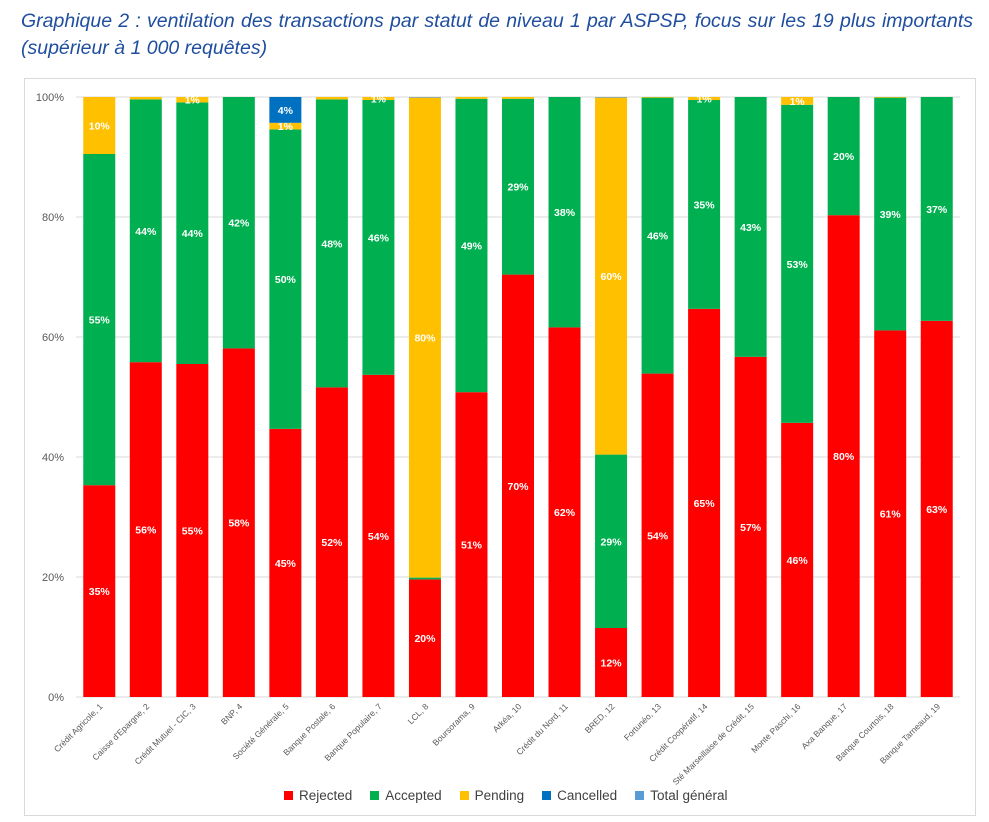 The image size is (989, 822). What do you see at coordinates (713, 744) in the screenshot?
I see `x-tick-label: Sté Marseillaise de Crédit, 15` at bounding box center [713, 744].